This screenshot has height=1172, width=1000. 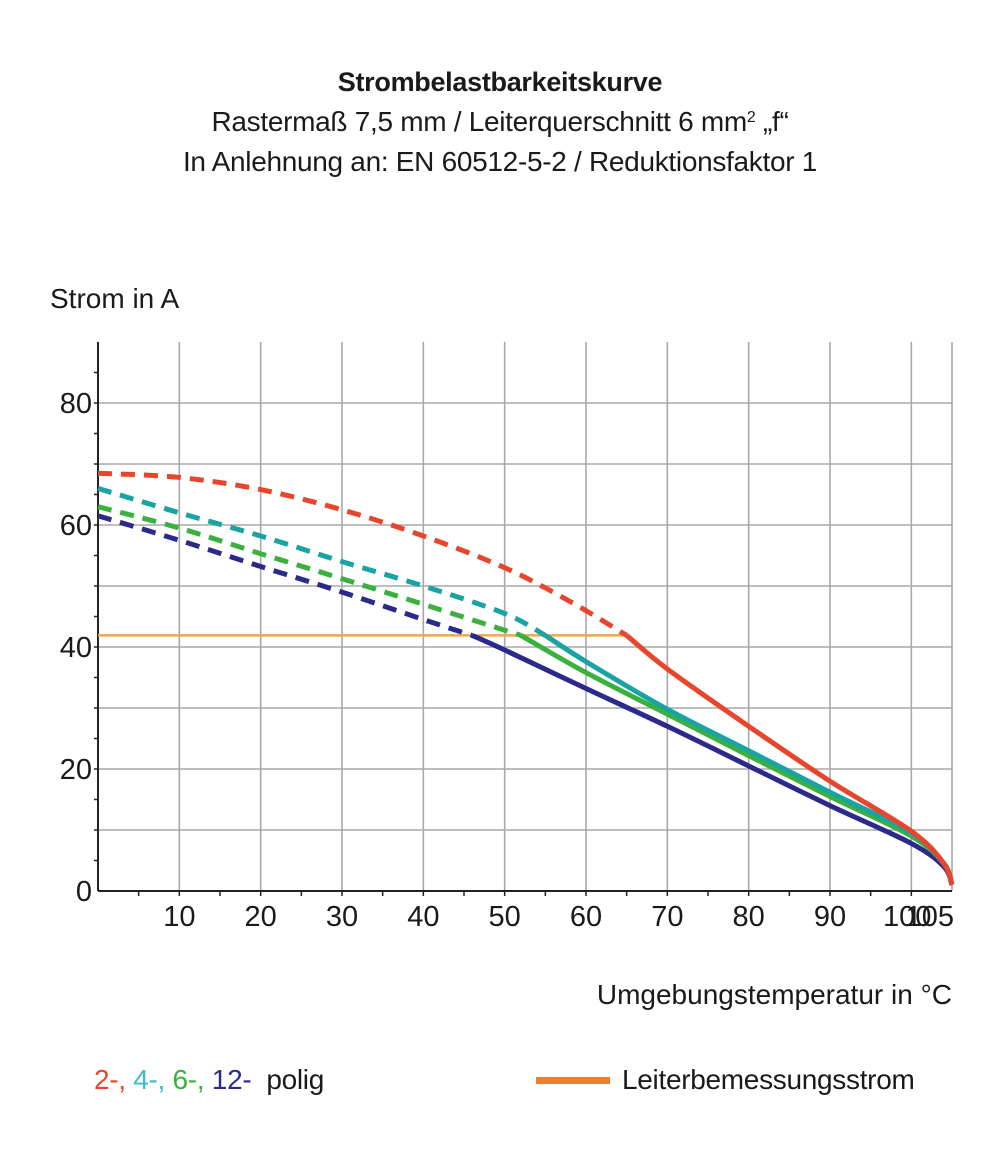 I want to click on legend-pole-label-2: 6-,, so click(x=185, y=1079).